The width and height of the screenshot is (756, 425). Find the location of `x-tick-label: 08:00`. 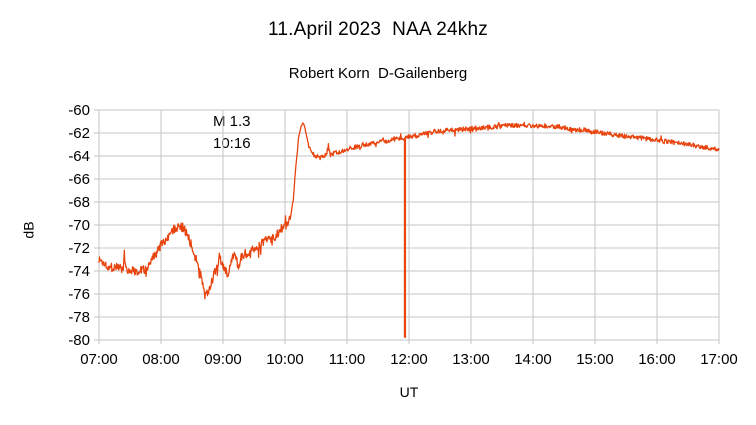

x-tick-label: 08:00 is located at coordinates (161, 359).